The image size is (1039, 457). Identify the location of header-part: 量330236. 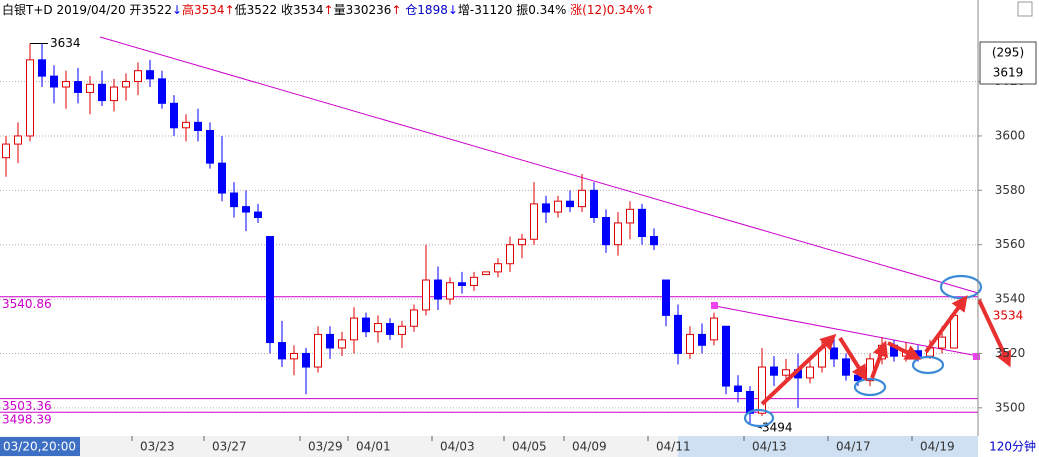
(363, 10).